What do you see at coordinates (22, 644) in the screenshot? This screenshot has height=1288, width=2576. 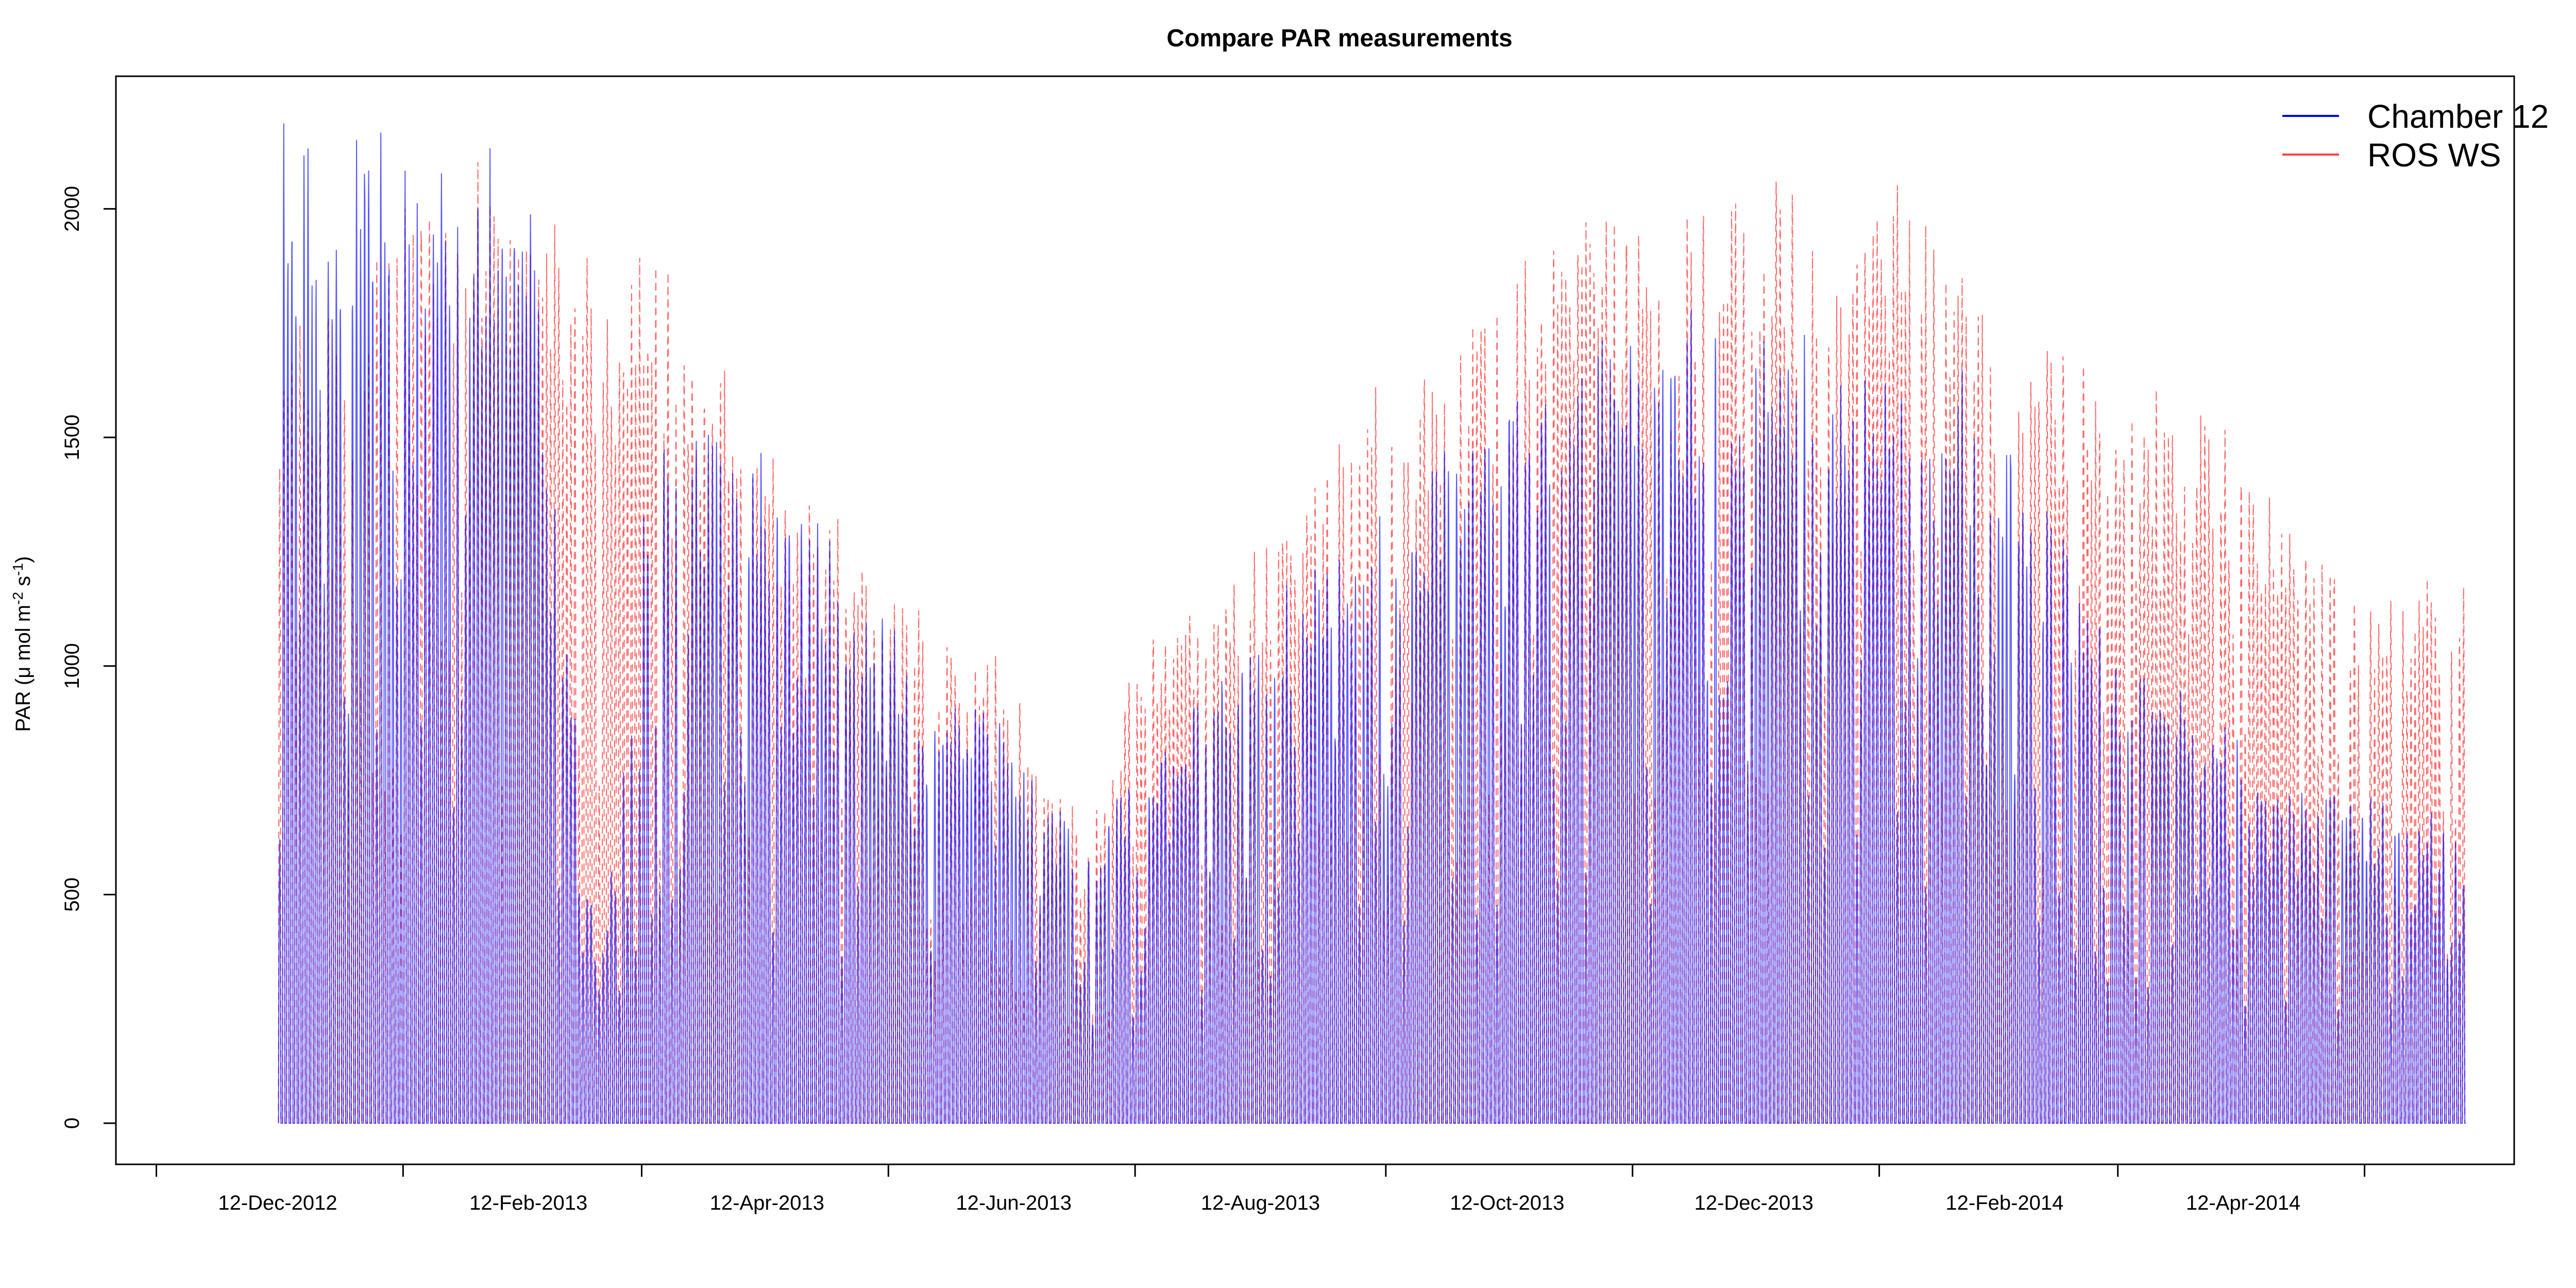 I see `y-axis-label: PAR (μ mol m-2 s-1)` at bounding box center [22, 644].